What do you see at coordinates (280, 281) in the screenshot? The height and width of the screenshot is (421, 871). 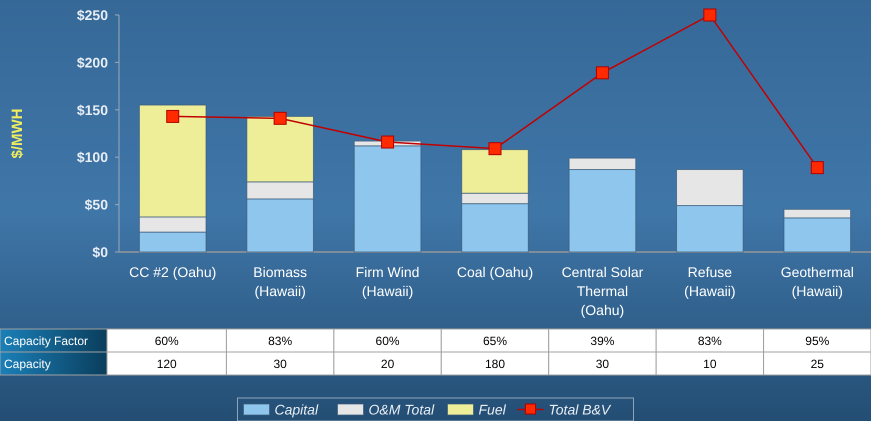 I see `x-tick-label: Biomass (Hawaii)` at bounding box center [280, 281].